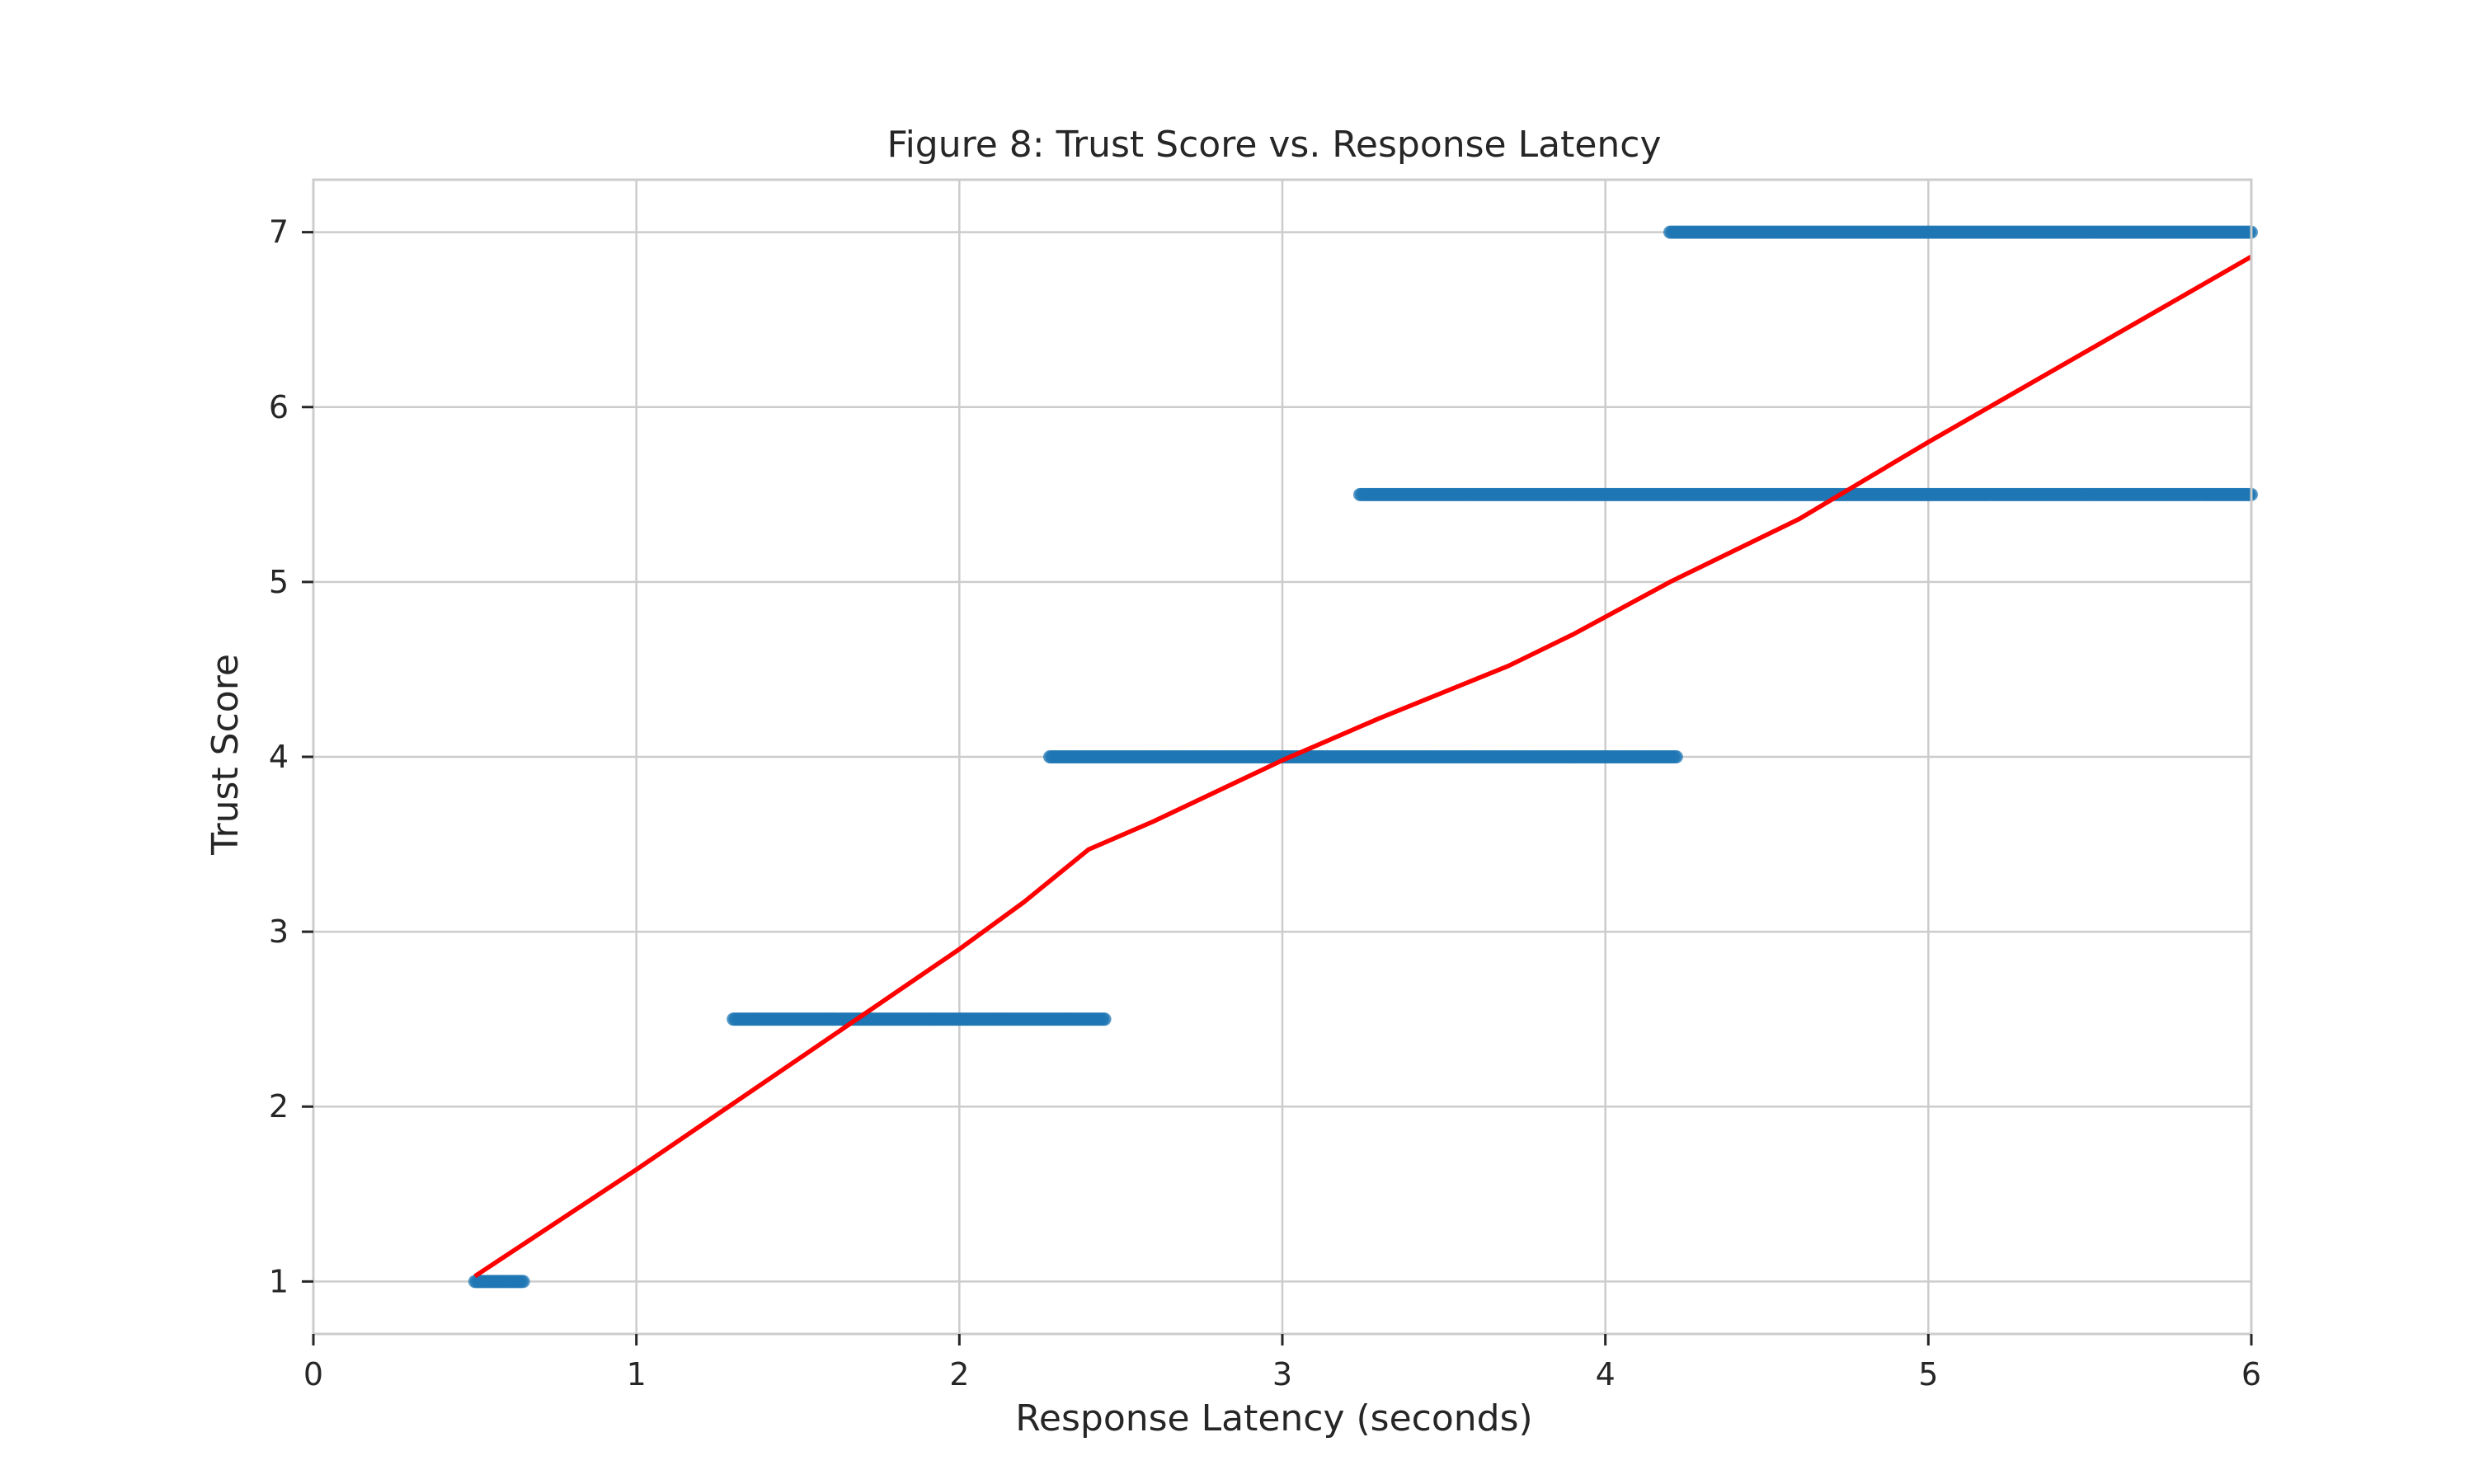 Image resolution: width=2474 pixels, height=1484 pixels. Describe the element at coordinates (959, 1374) in the screenshot. I see `x-tick-label: 2` at that location.